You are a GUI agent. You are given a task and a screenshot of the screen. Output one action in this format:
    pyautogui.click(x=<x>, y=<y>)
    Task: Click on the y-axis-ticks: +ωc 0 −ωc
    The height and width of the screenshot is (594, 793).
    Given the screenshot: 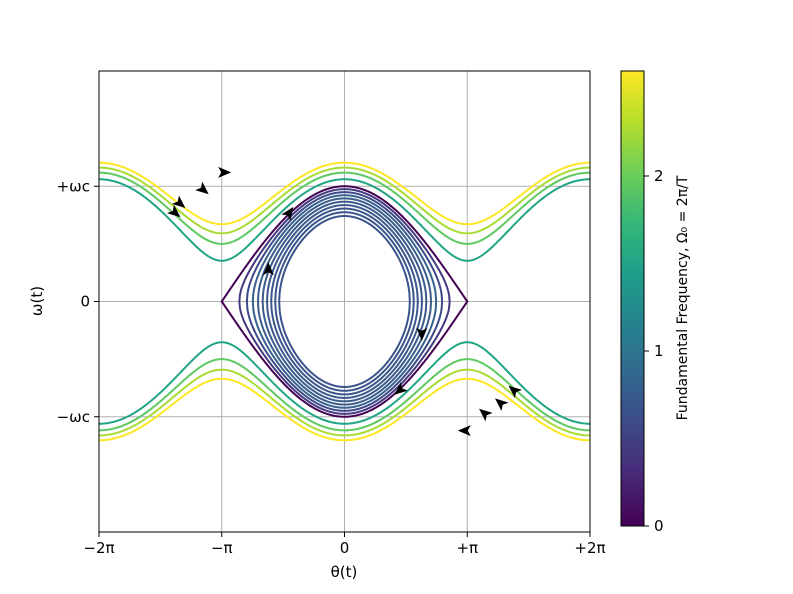 What is the action you would take?
    pyautogui.click(x=78, y=301)
    